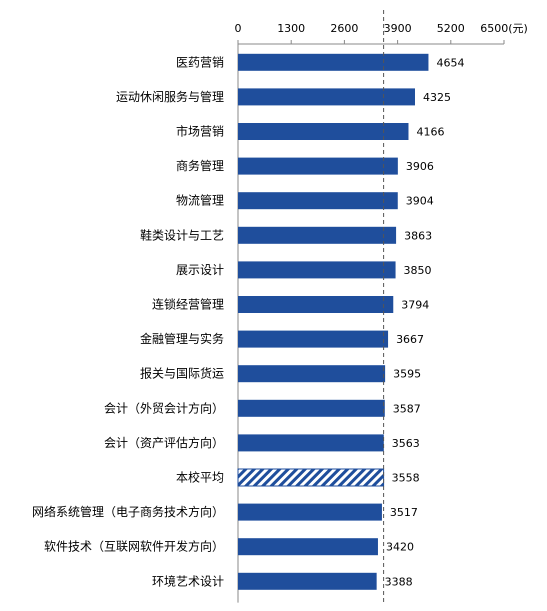  Describe the element at coordinates (420, 201) in the screenshot. I see `value-label: 3904` at that location.